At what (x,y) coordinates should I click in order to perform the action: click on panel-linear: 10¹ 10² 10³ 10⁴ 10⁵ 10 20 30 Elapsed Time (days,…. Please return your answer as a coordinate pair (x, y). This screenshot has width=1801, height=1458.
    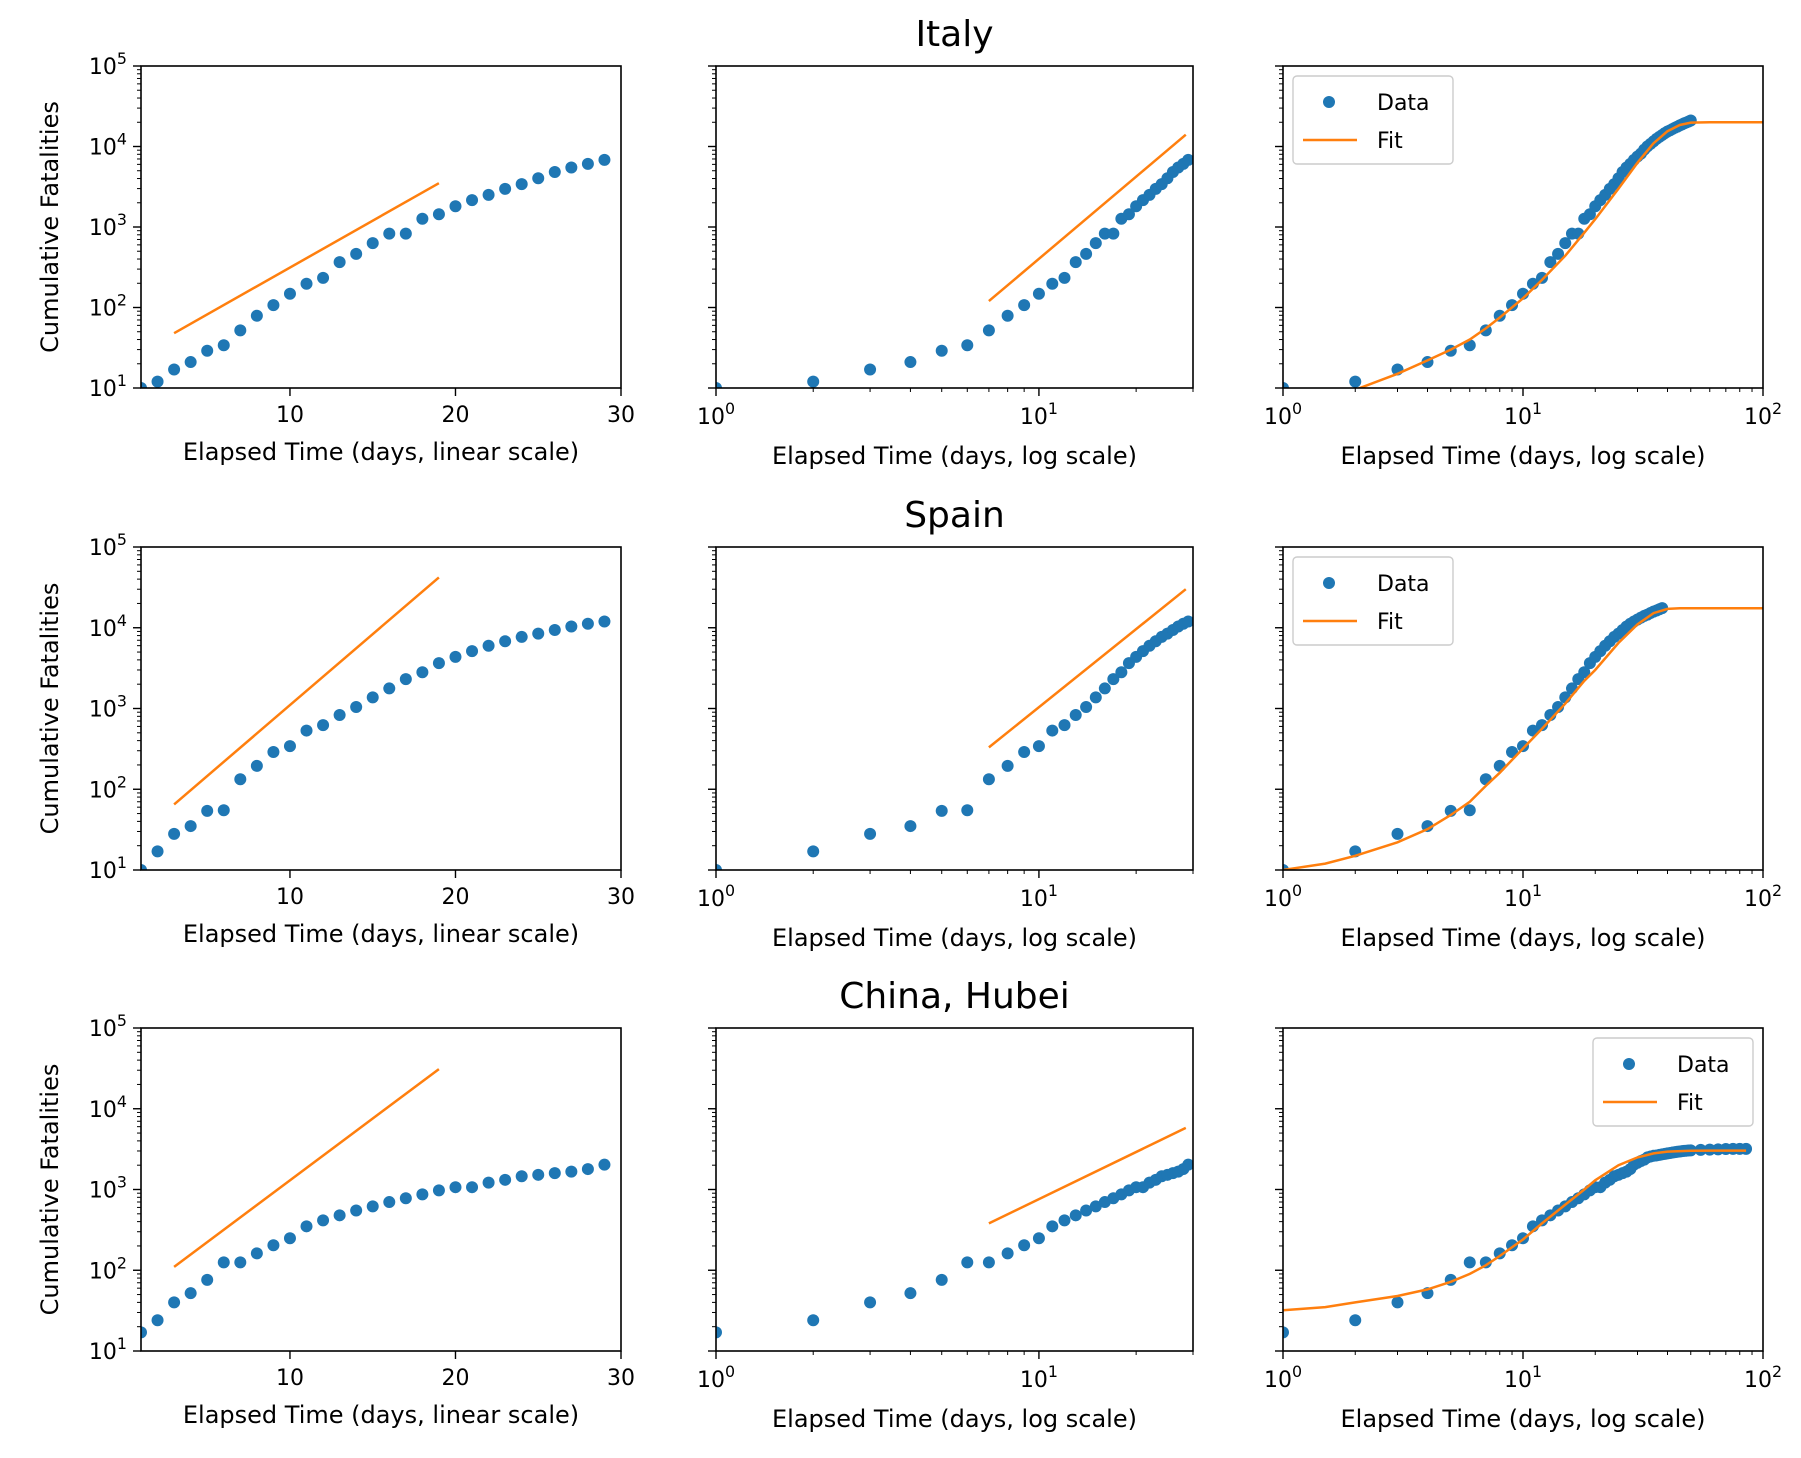
    Looking at the image, I should click on (335, 257).